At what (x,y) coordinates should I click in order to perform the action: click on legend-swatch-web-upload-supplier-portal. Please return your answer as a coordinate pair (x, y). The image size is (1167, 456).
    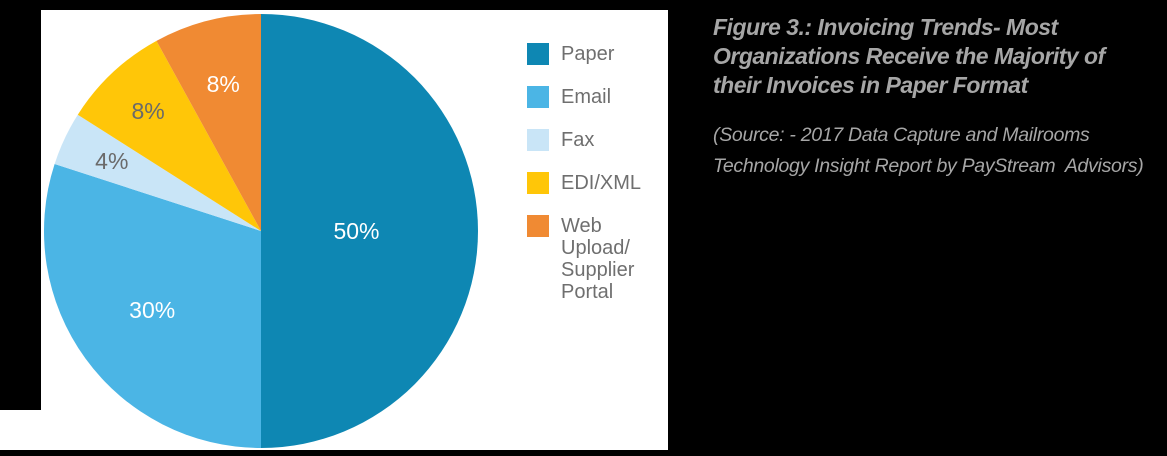
    Looking at the image, I should click on (538, 226).